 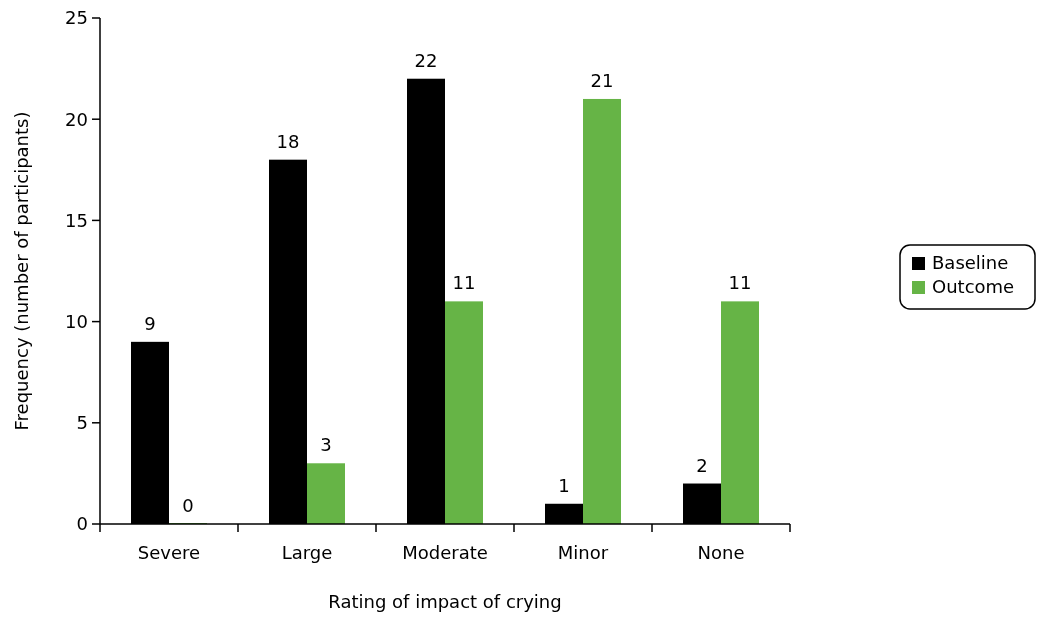 What do you see at coordinates (188, 505) in the screenshot?
I see `data-label: 0` at bounding box center [188, 505].